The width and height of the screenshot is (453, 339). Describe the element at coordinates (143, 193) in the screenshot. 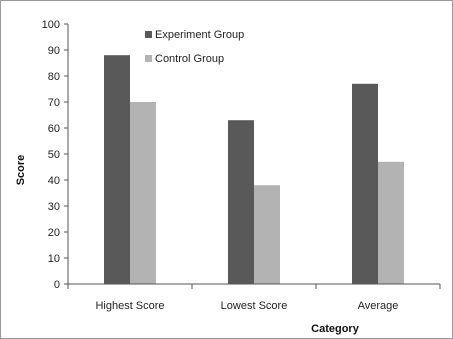

I see `bar-control-group-highest-score` at that location.